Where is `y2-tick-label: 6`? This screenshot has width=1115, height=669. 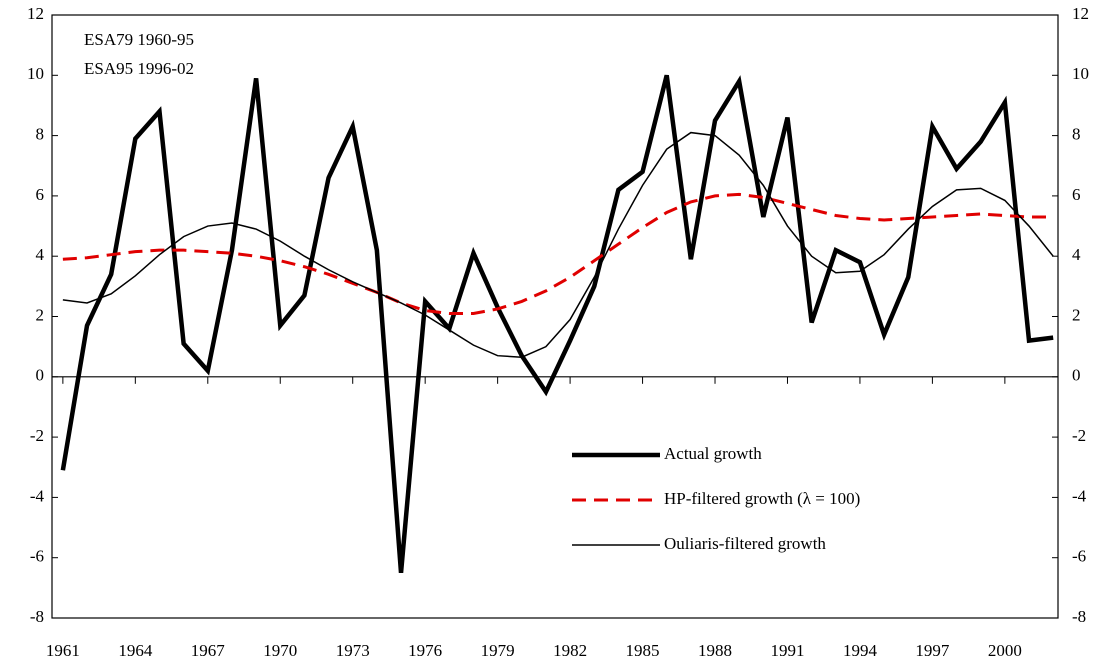
y2-tick-label: 6 is located at coordinates (1076, 194).